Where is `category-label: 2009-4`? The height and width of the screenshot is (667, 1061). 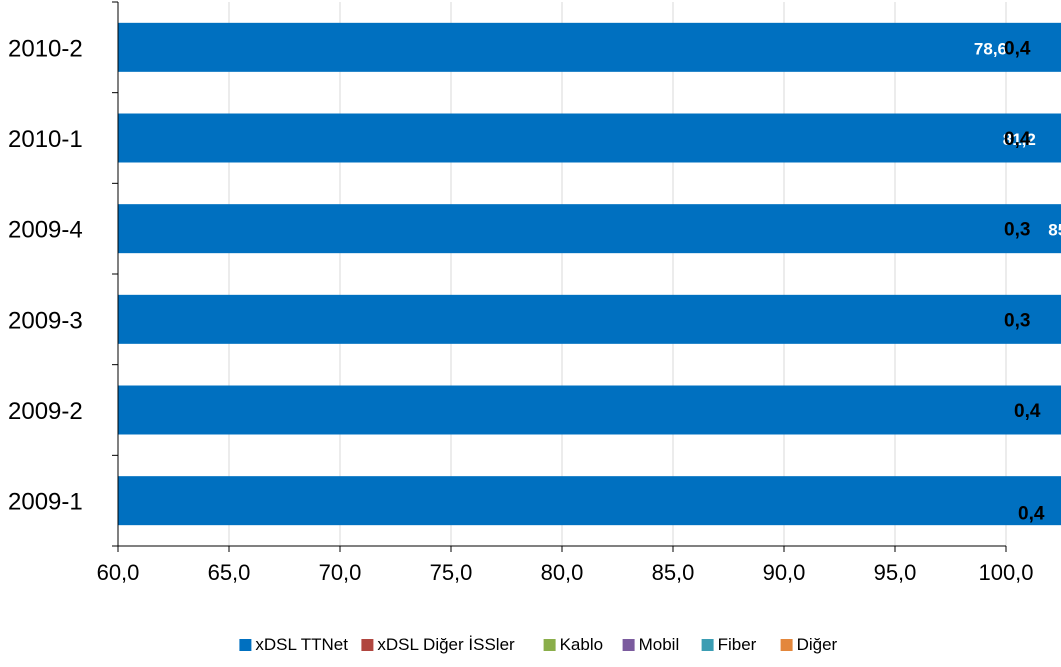
category-label: 2009-4 is located at coordinates (45, 230).